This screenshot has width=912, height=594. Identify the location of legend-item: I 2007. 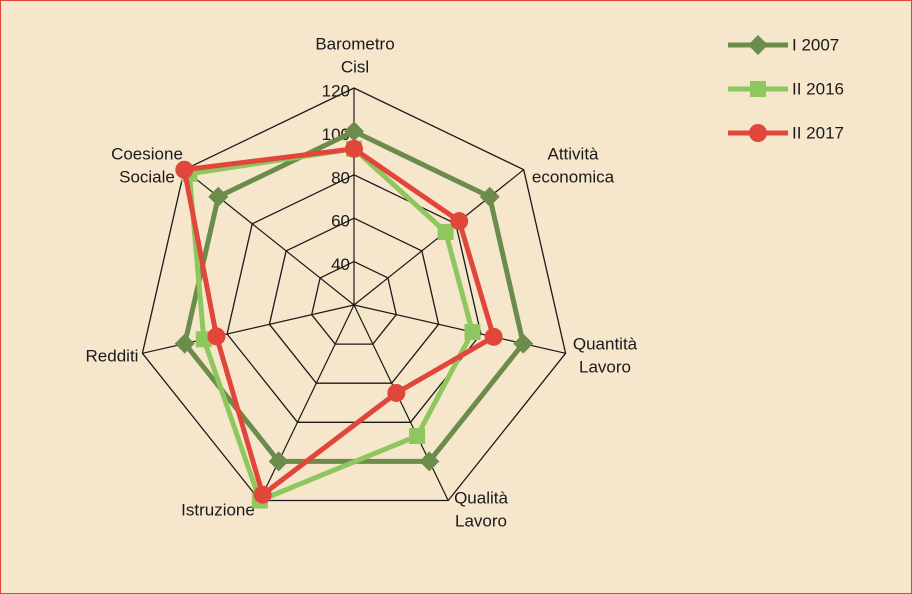
(783, 45).